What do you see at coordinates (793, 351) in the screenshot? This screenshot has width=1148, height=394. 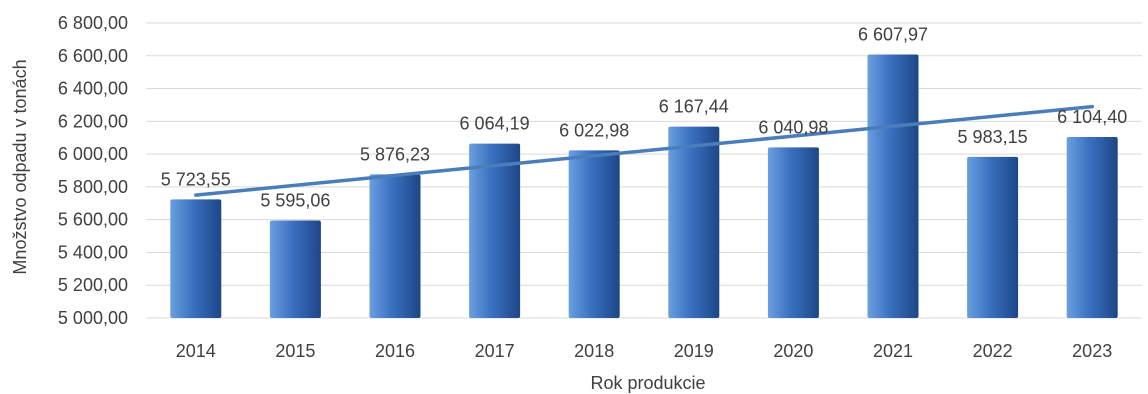 I see `x-tick-label: 2020` at bounding box center [793, 351].